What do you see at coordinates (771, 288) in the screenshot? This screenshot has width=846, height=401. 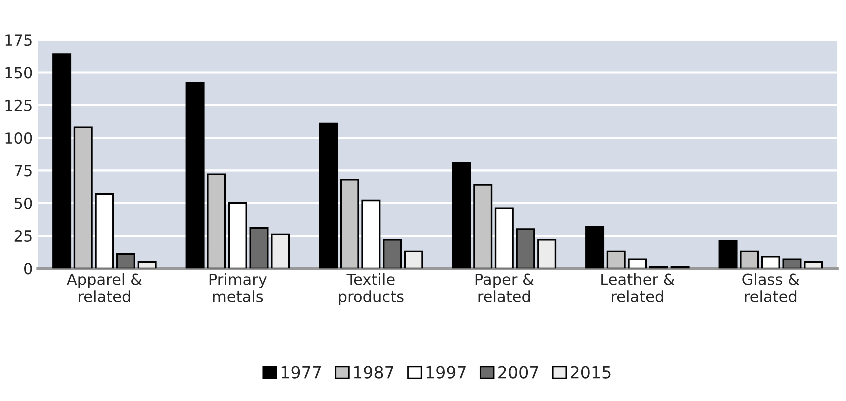 I see `x-tick-label: Glass & related` at bounding box center [771, 288].